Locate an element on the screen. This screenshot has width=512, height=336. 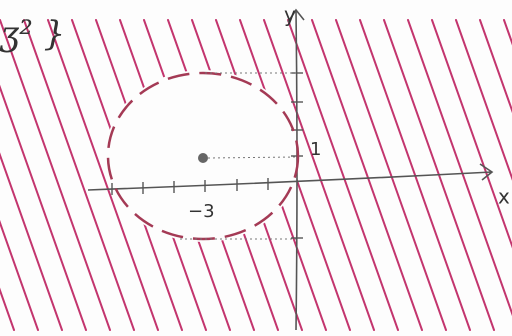
y-label: y is located at coordinates (290, 15).